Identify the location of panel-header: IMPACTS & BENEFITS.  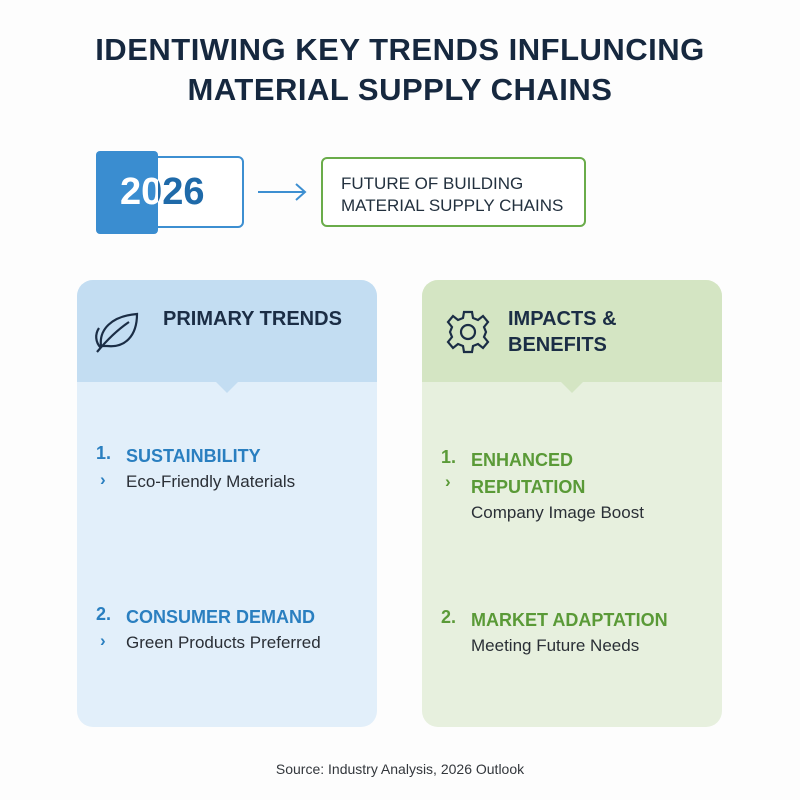
(572, 336).